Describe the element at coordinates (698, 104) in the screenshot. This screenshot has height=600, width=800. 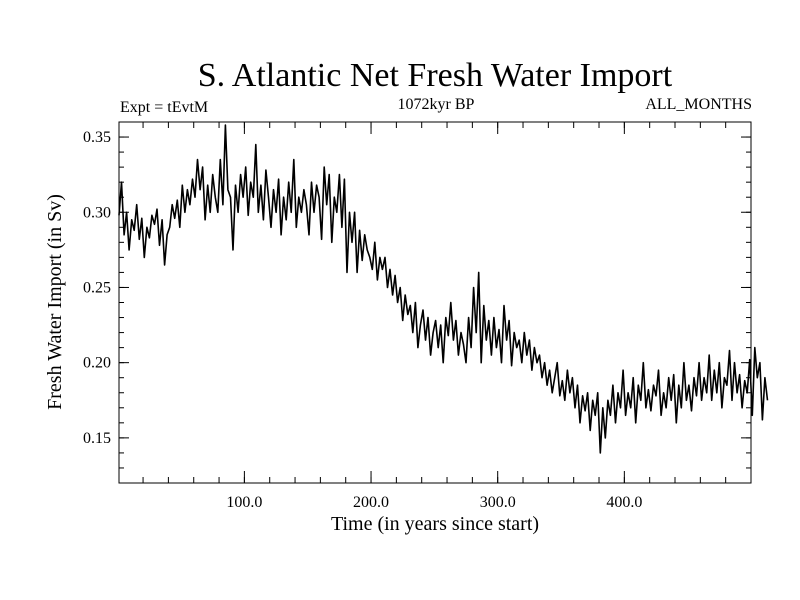
I see `months-label: ALL_MONTHS` at that location.